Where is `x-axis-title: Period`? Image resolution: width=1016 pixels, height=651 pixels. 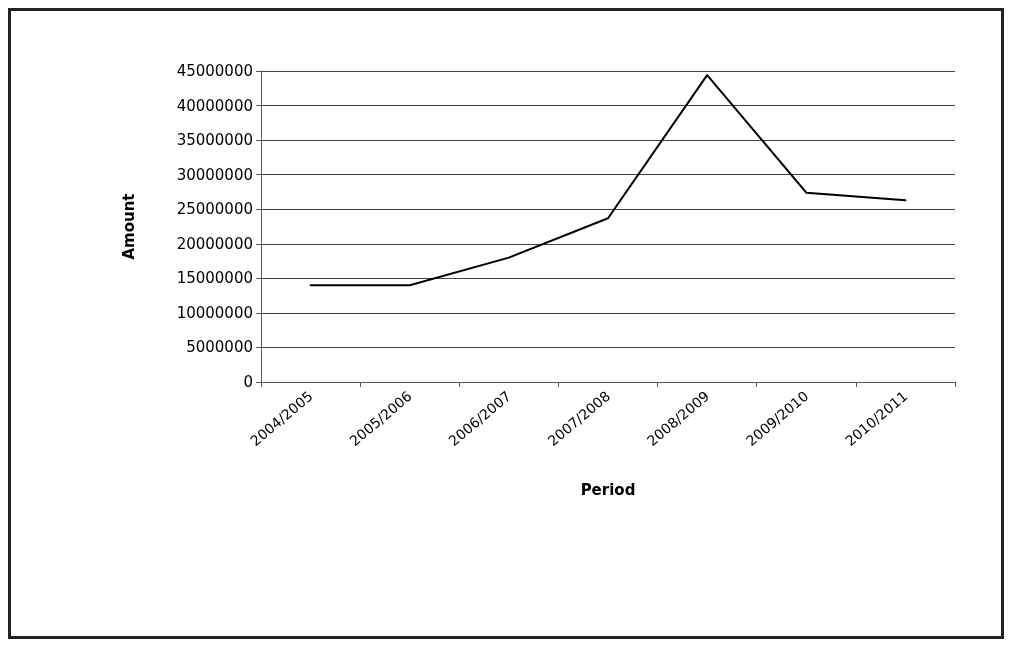 x-axis-title: Period is located at coordinates (608, 489).